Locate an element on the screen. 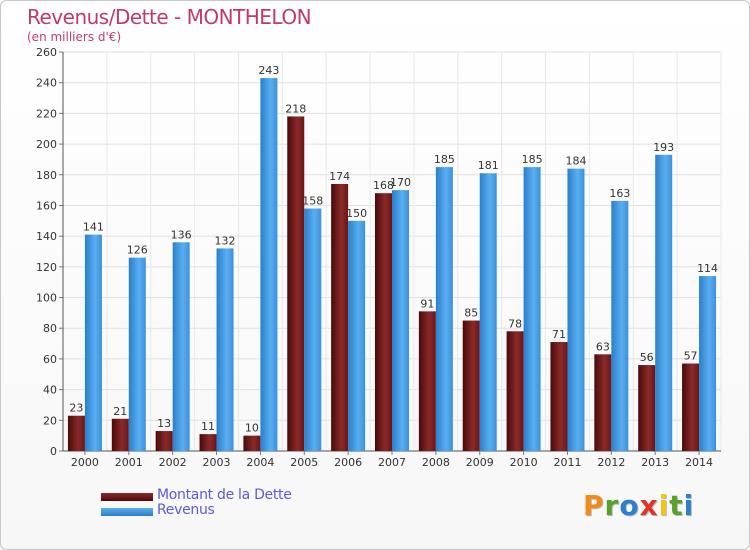 This screenshot has width=750, height=550. data-label-debt: 91 is located at coordinates (427, 303).